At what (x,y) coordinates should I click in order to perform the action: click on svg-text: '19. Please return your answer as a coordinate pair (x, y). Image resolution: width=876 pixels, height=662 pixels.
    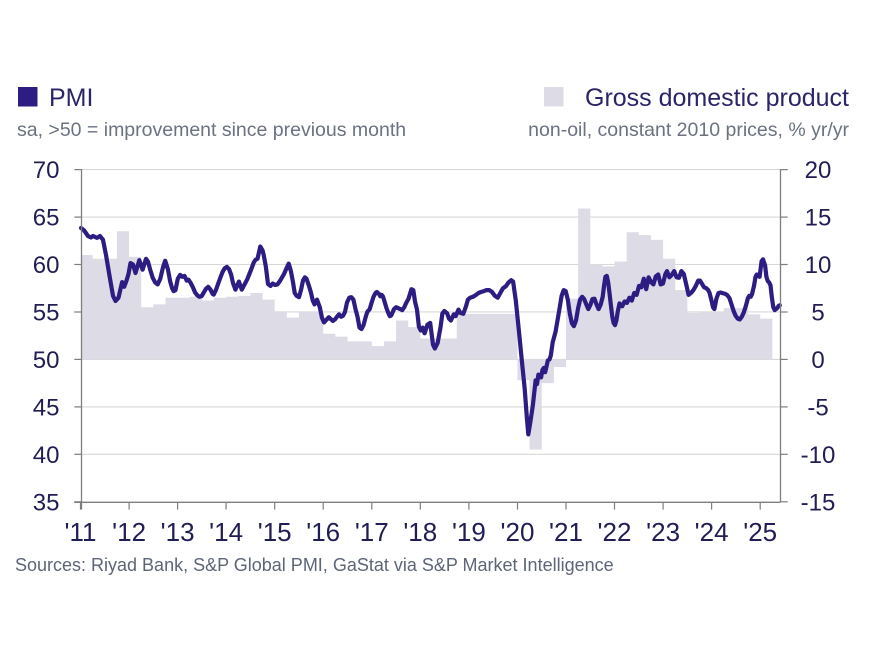
    Looking at the image, I should click on (469, 532).